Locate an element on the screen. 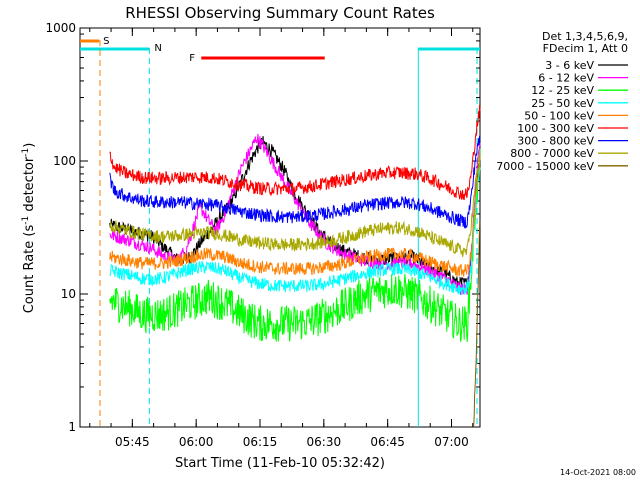 The image size is (640, 480). night-label: N is located at coordinates (157, 48).